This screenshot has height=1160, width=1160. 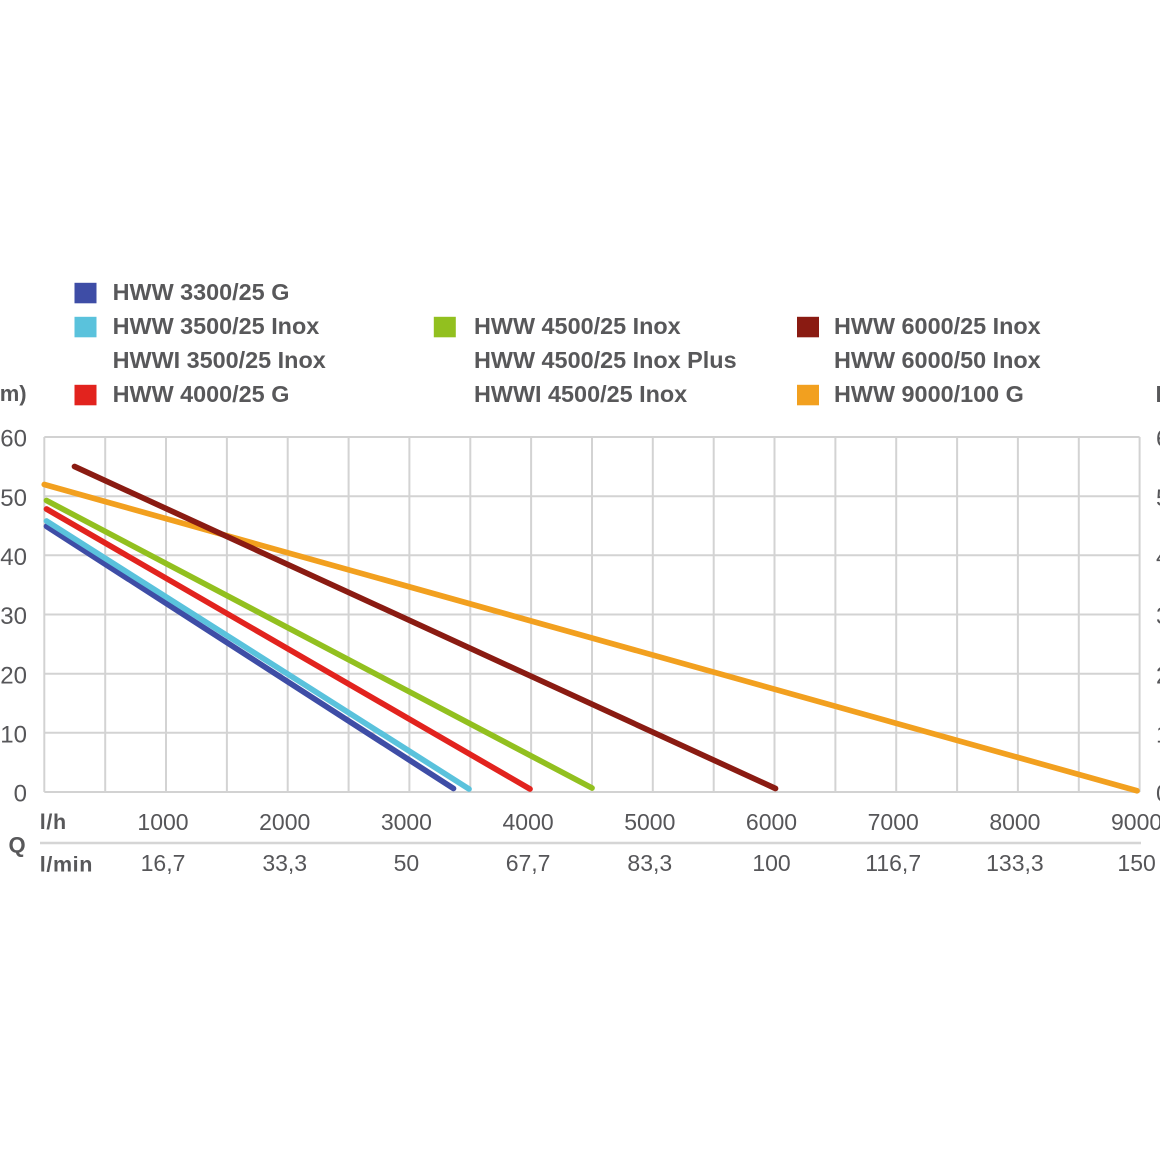 I want to click on svg-text: 4000, so click(x=528, y=822).